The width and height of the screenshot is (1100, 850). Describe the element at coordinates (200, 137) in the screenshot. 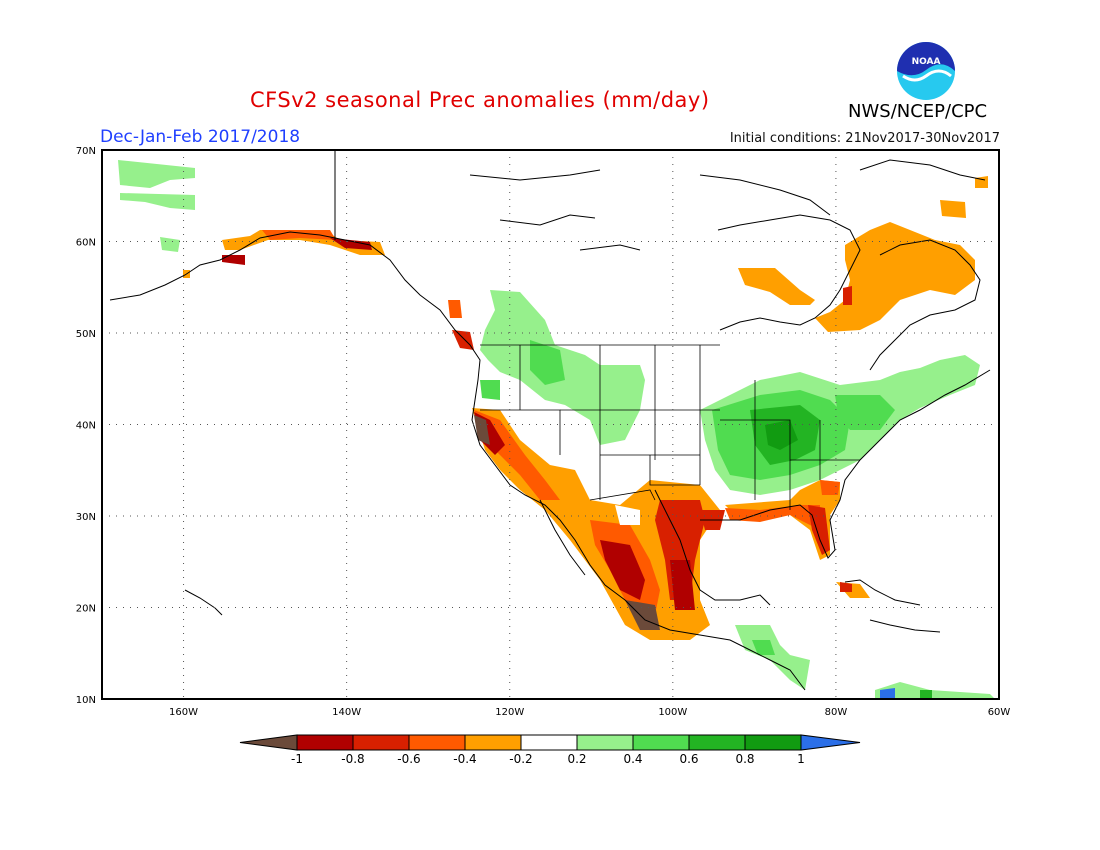

I see `season-label: Dec-Jan-Feb 2017/2018` at that location.